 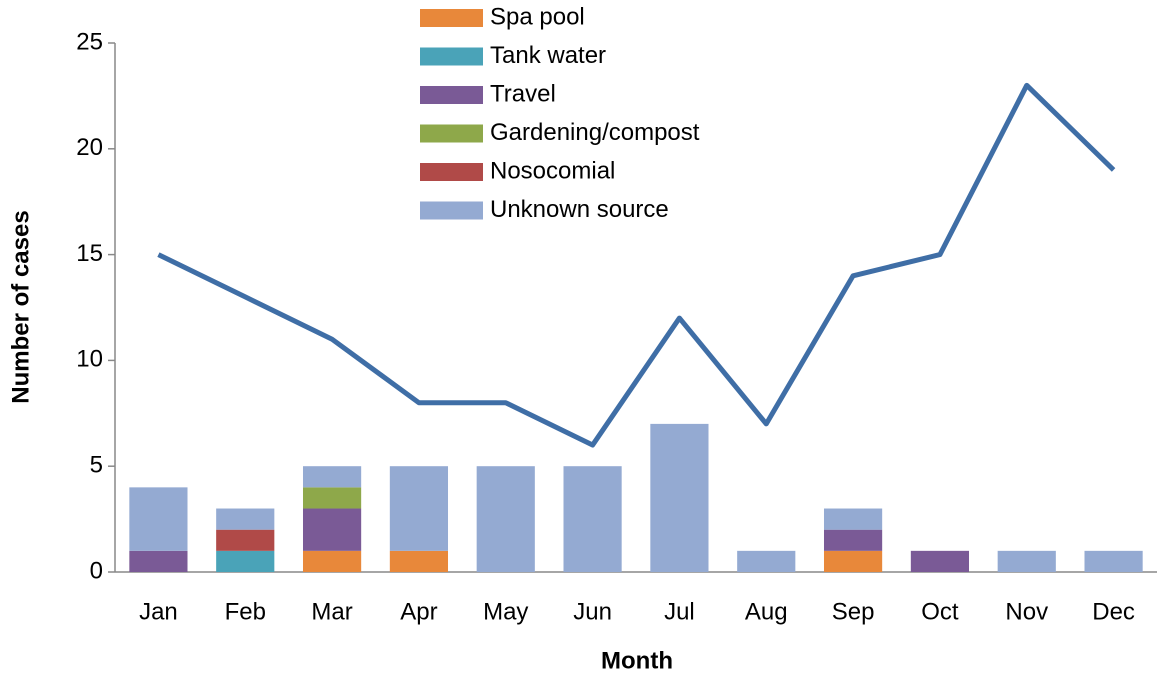 What do you see at coordinates (592, 611) in the screenshot?
I see `x-tick-label: Jun` at bounding box center [592, 611].